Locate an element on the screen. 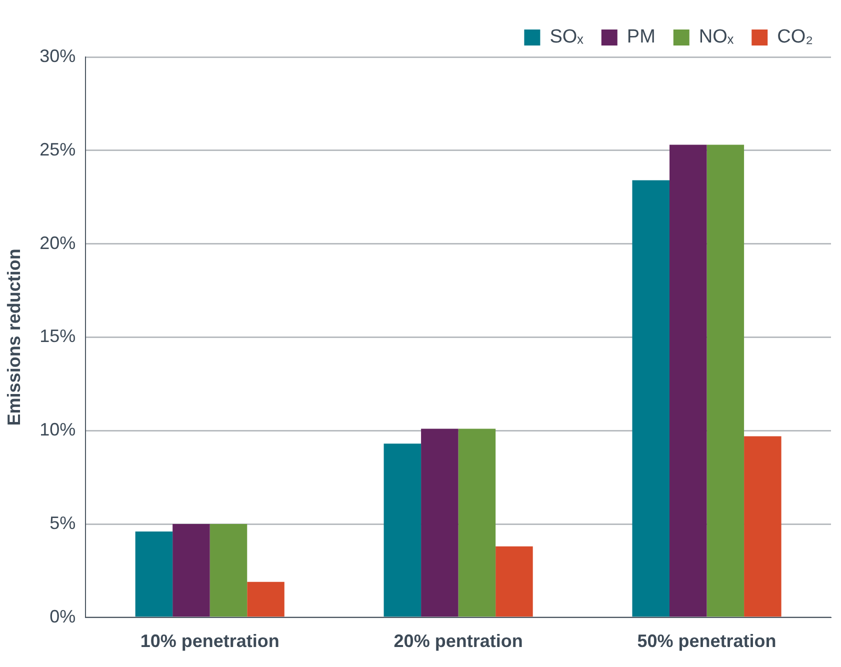  y-tick-label: 10% is located at coordinates (58, 430).